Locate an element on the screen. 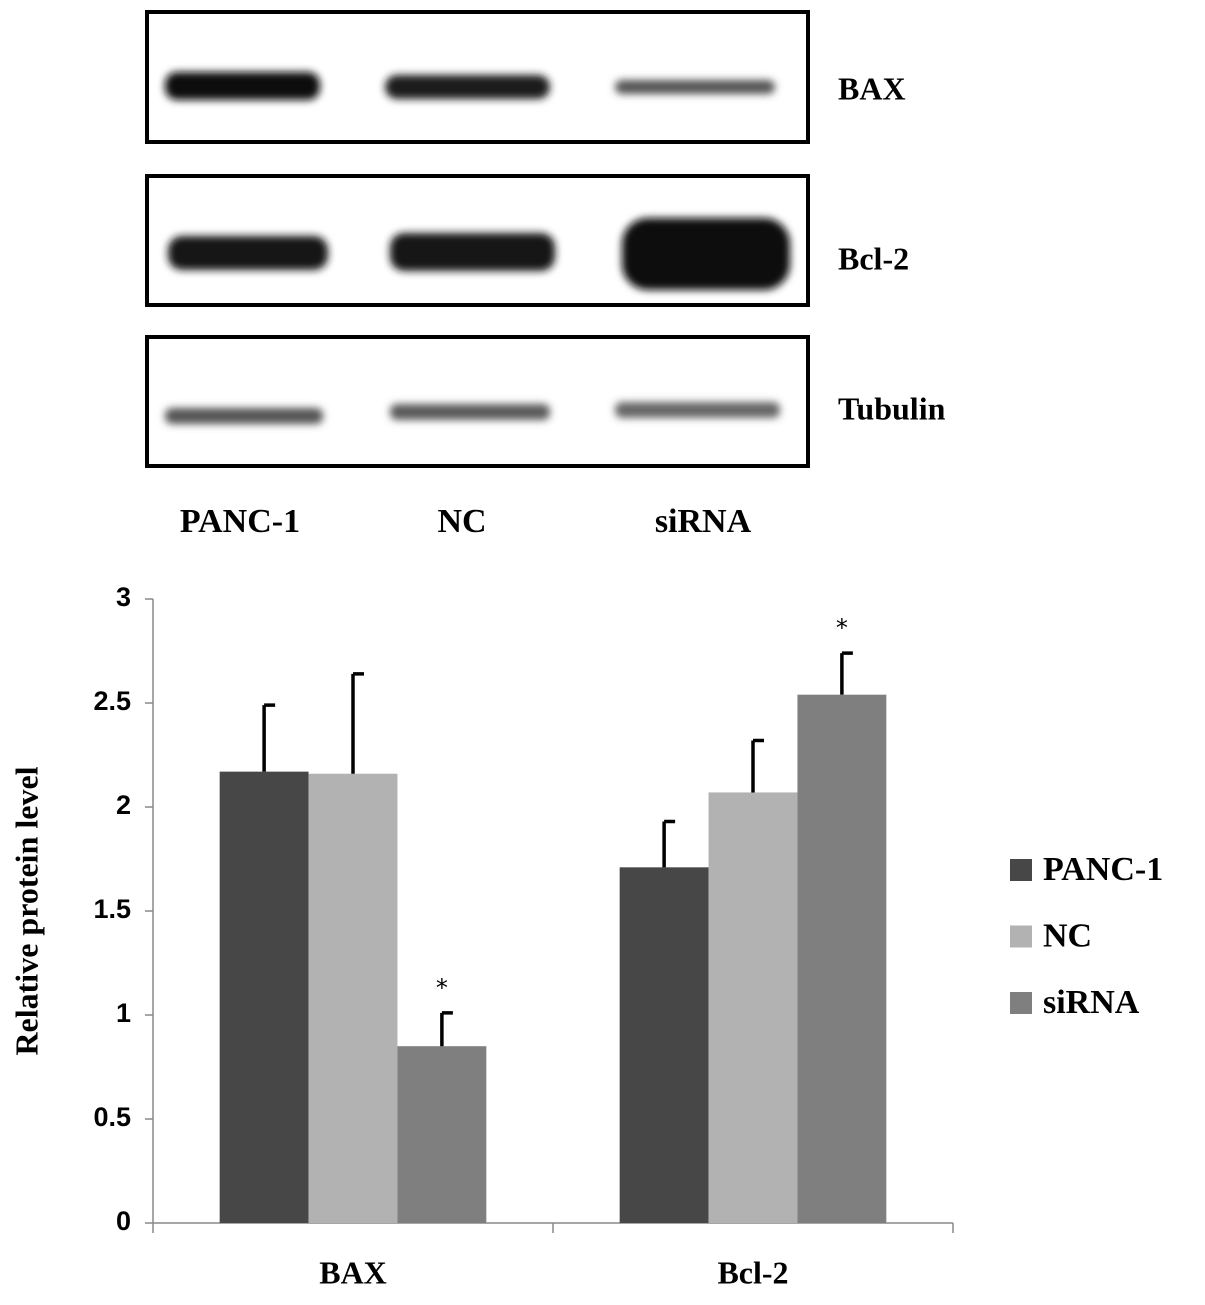 The height and width of the screenshot is (1305, 1205). legend-label: siRNA is located at coordinates (1091, 1002).